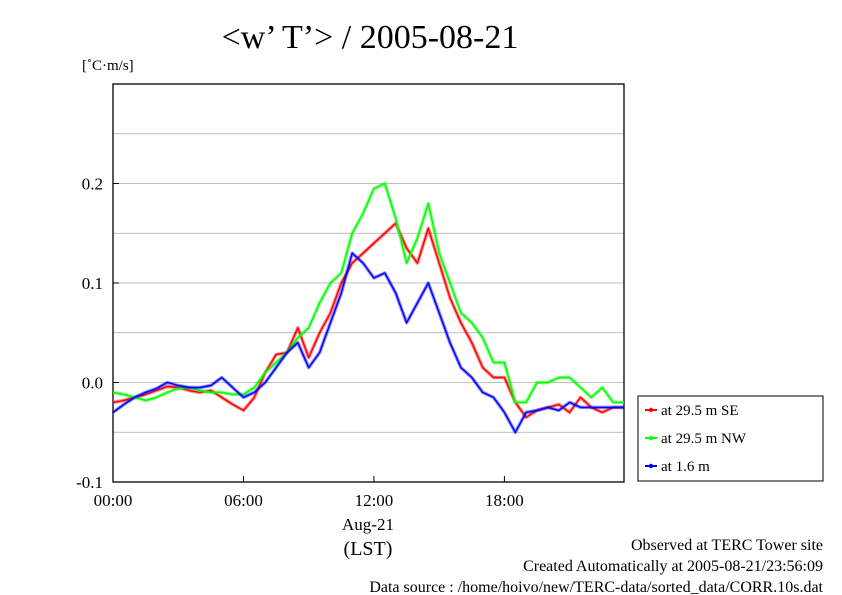  What do you see at coordinates (108, 66) in the screenshot?
I see `y-axis-unit: [˚C·m/s]` at bounding box center [108, 66].